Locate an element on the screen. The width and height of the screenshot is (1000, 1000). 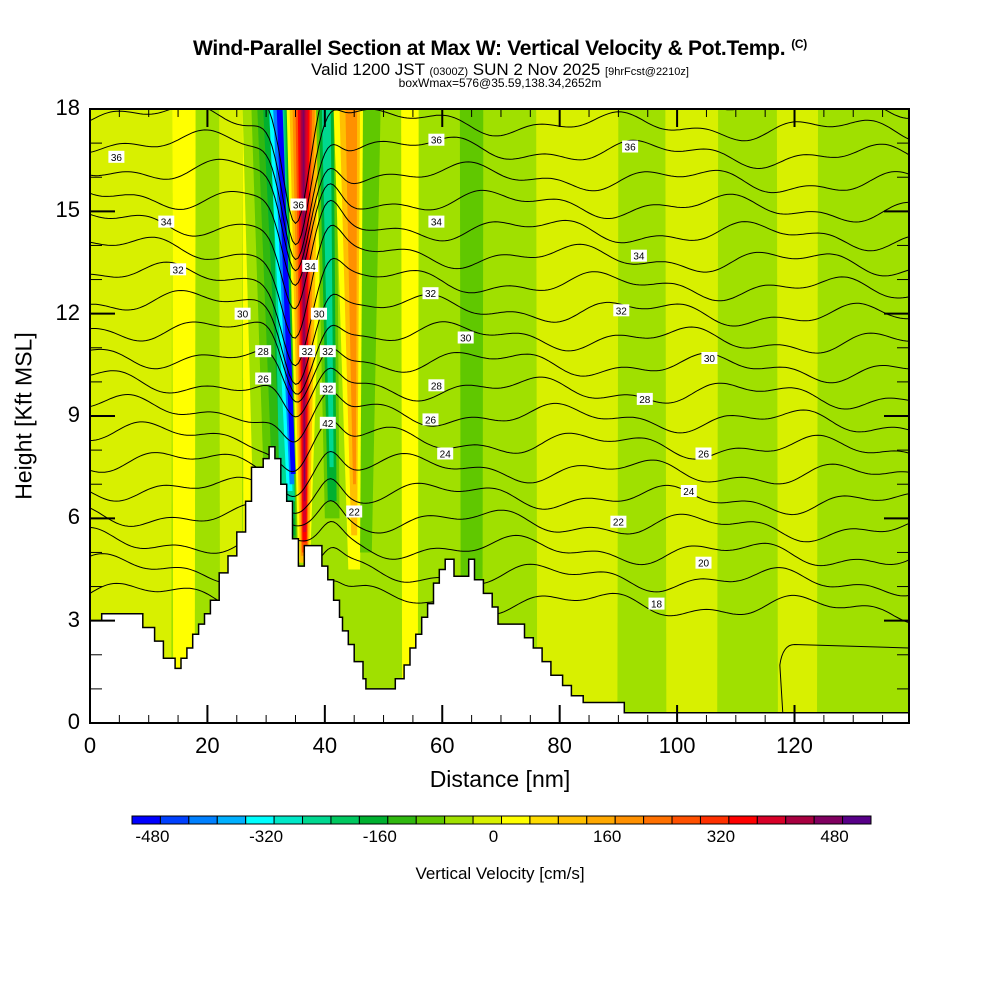
downdraft-band is located at coordinates (327, 288).